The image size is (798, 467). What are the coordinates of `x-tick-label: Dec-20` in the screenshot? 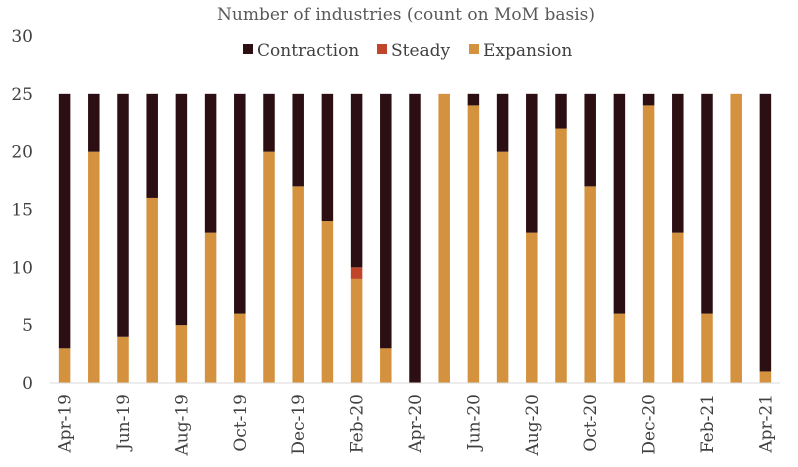 It's located at (650, 424).